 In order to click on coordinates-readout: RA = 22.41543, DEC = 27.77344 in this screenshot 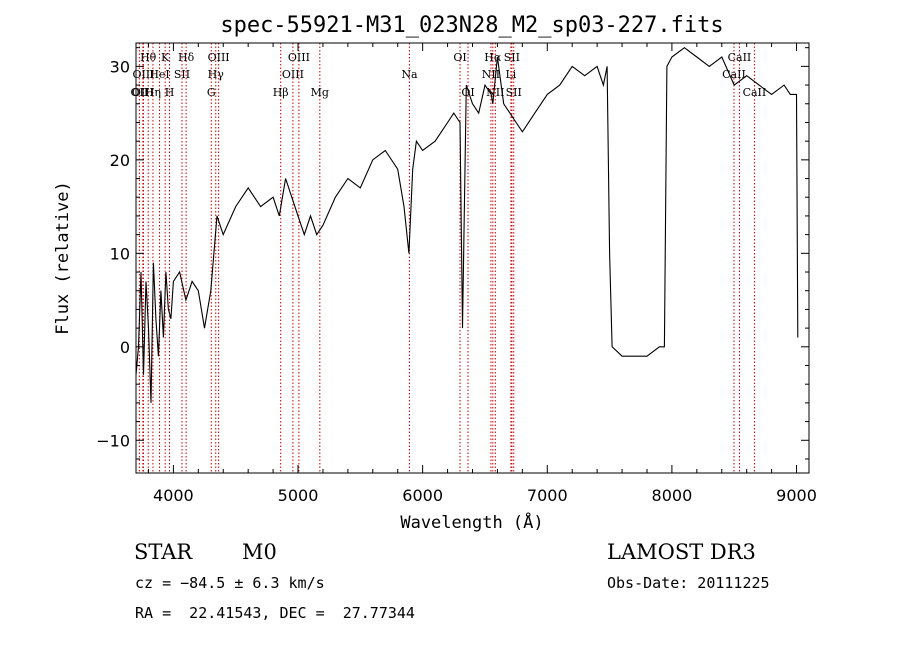, I will do `click(275, 613)`.